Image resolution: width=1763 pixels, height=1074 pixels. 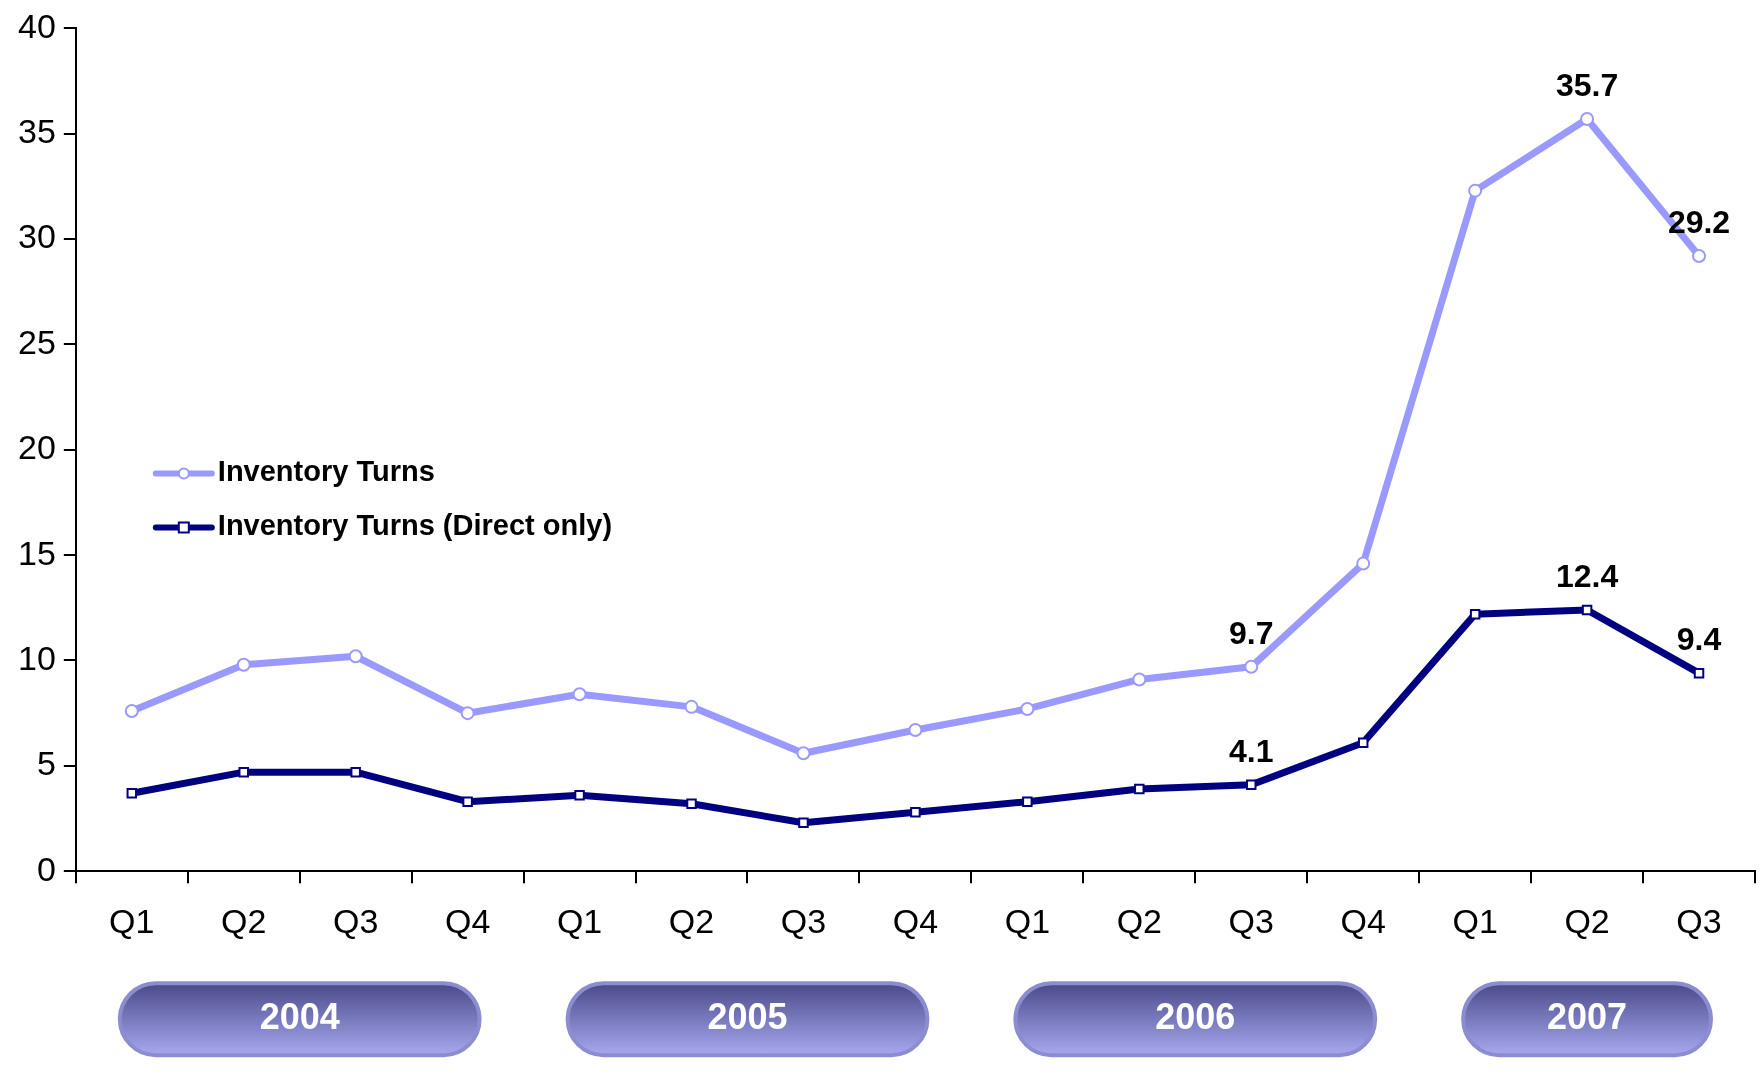 What do you see at coordinates (46, 868) in the screenshot?
I see `y-tick-label: 0` at bounding box center [46, 868].